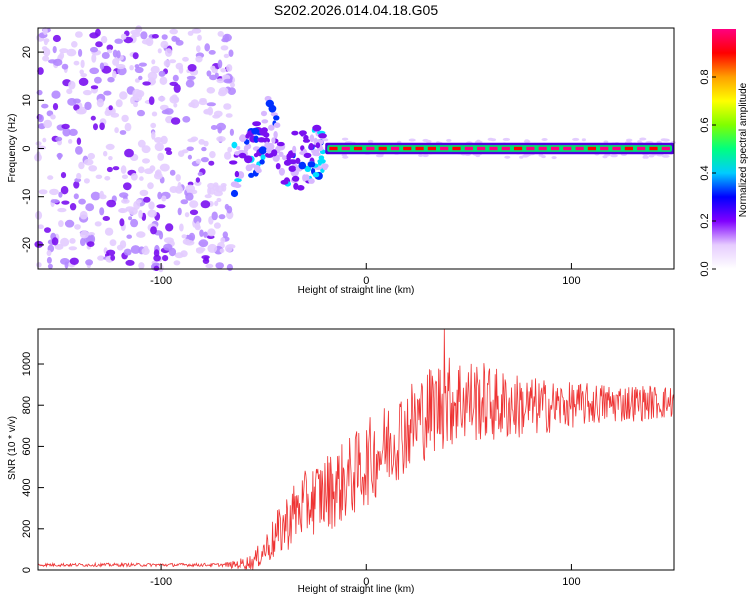 This screenshot has height=600, width=750. What do you see at coordinates (366, 281) in the screenshot?
I see `spectrogram-x-tick-label: 0` at bounding box center [366, 281].